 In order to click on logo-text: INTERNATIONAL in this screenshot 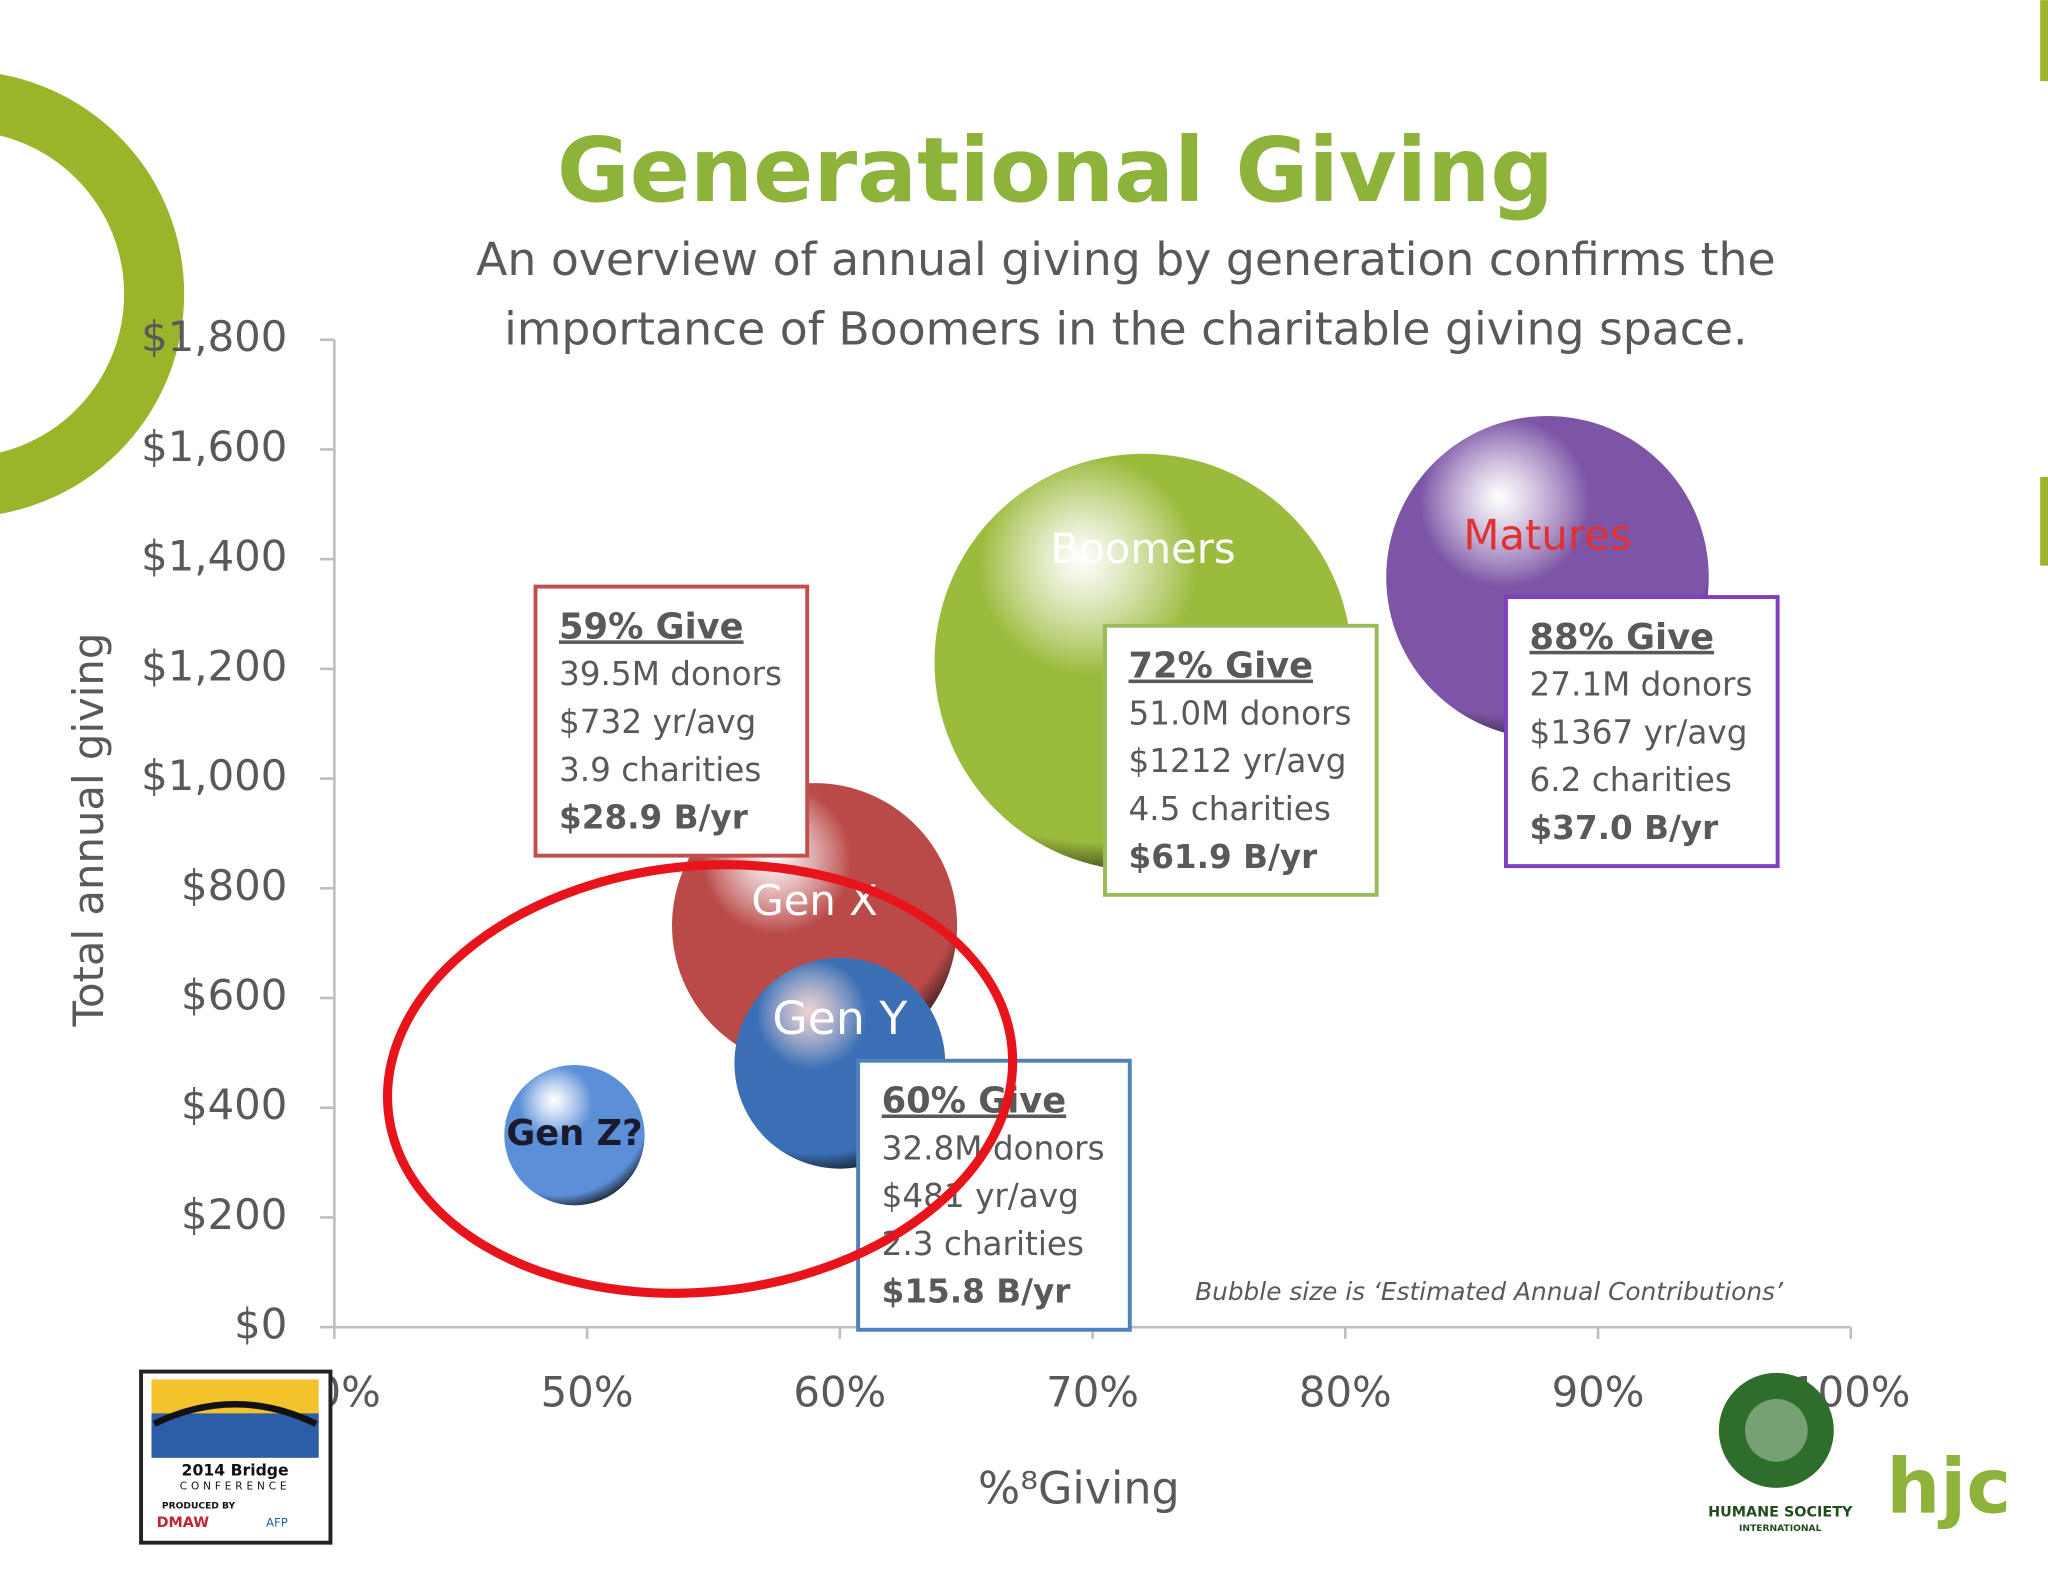, I will do `click(1780, 1529)`.